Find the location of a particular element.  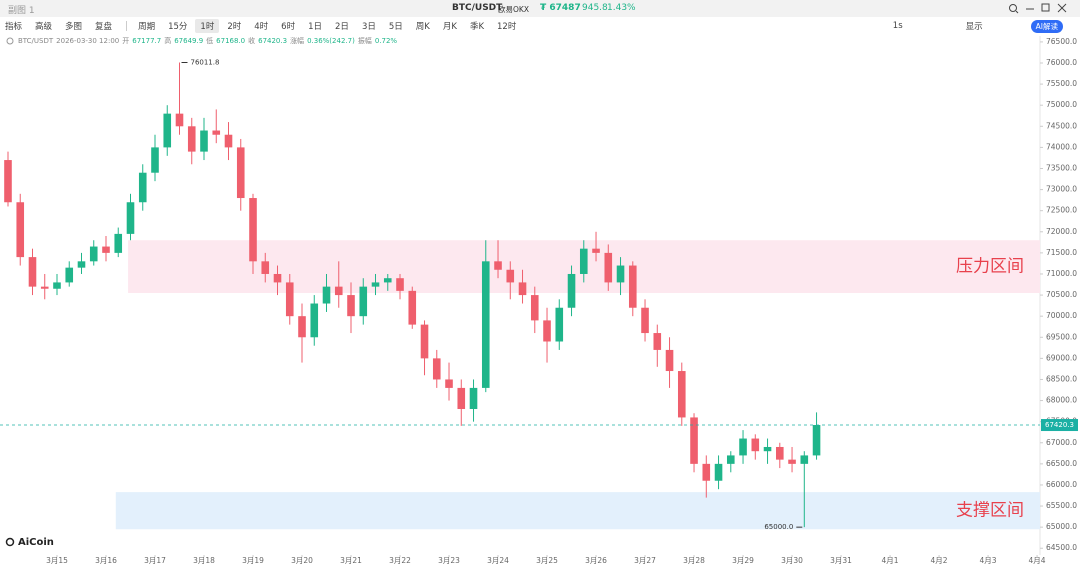

info-name: 高 is located at coordinates (167, 40).